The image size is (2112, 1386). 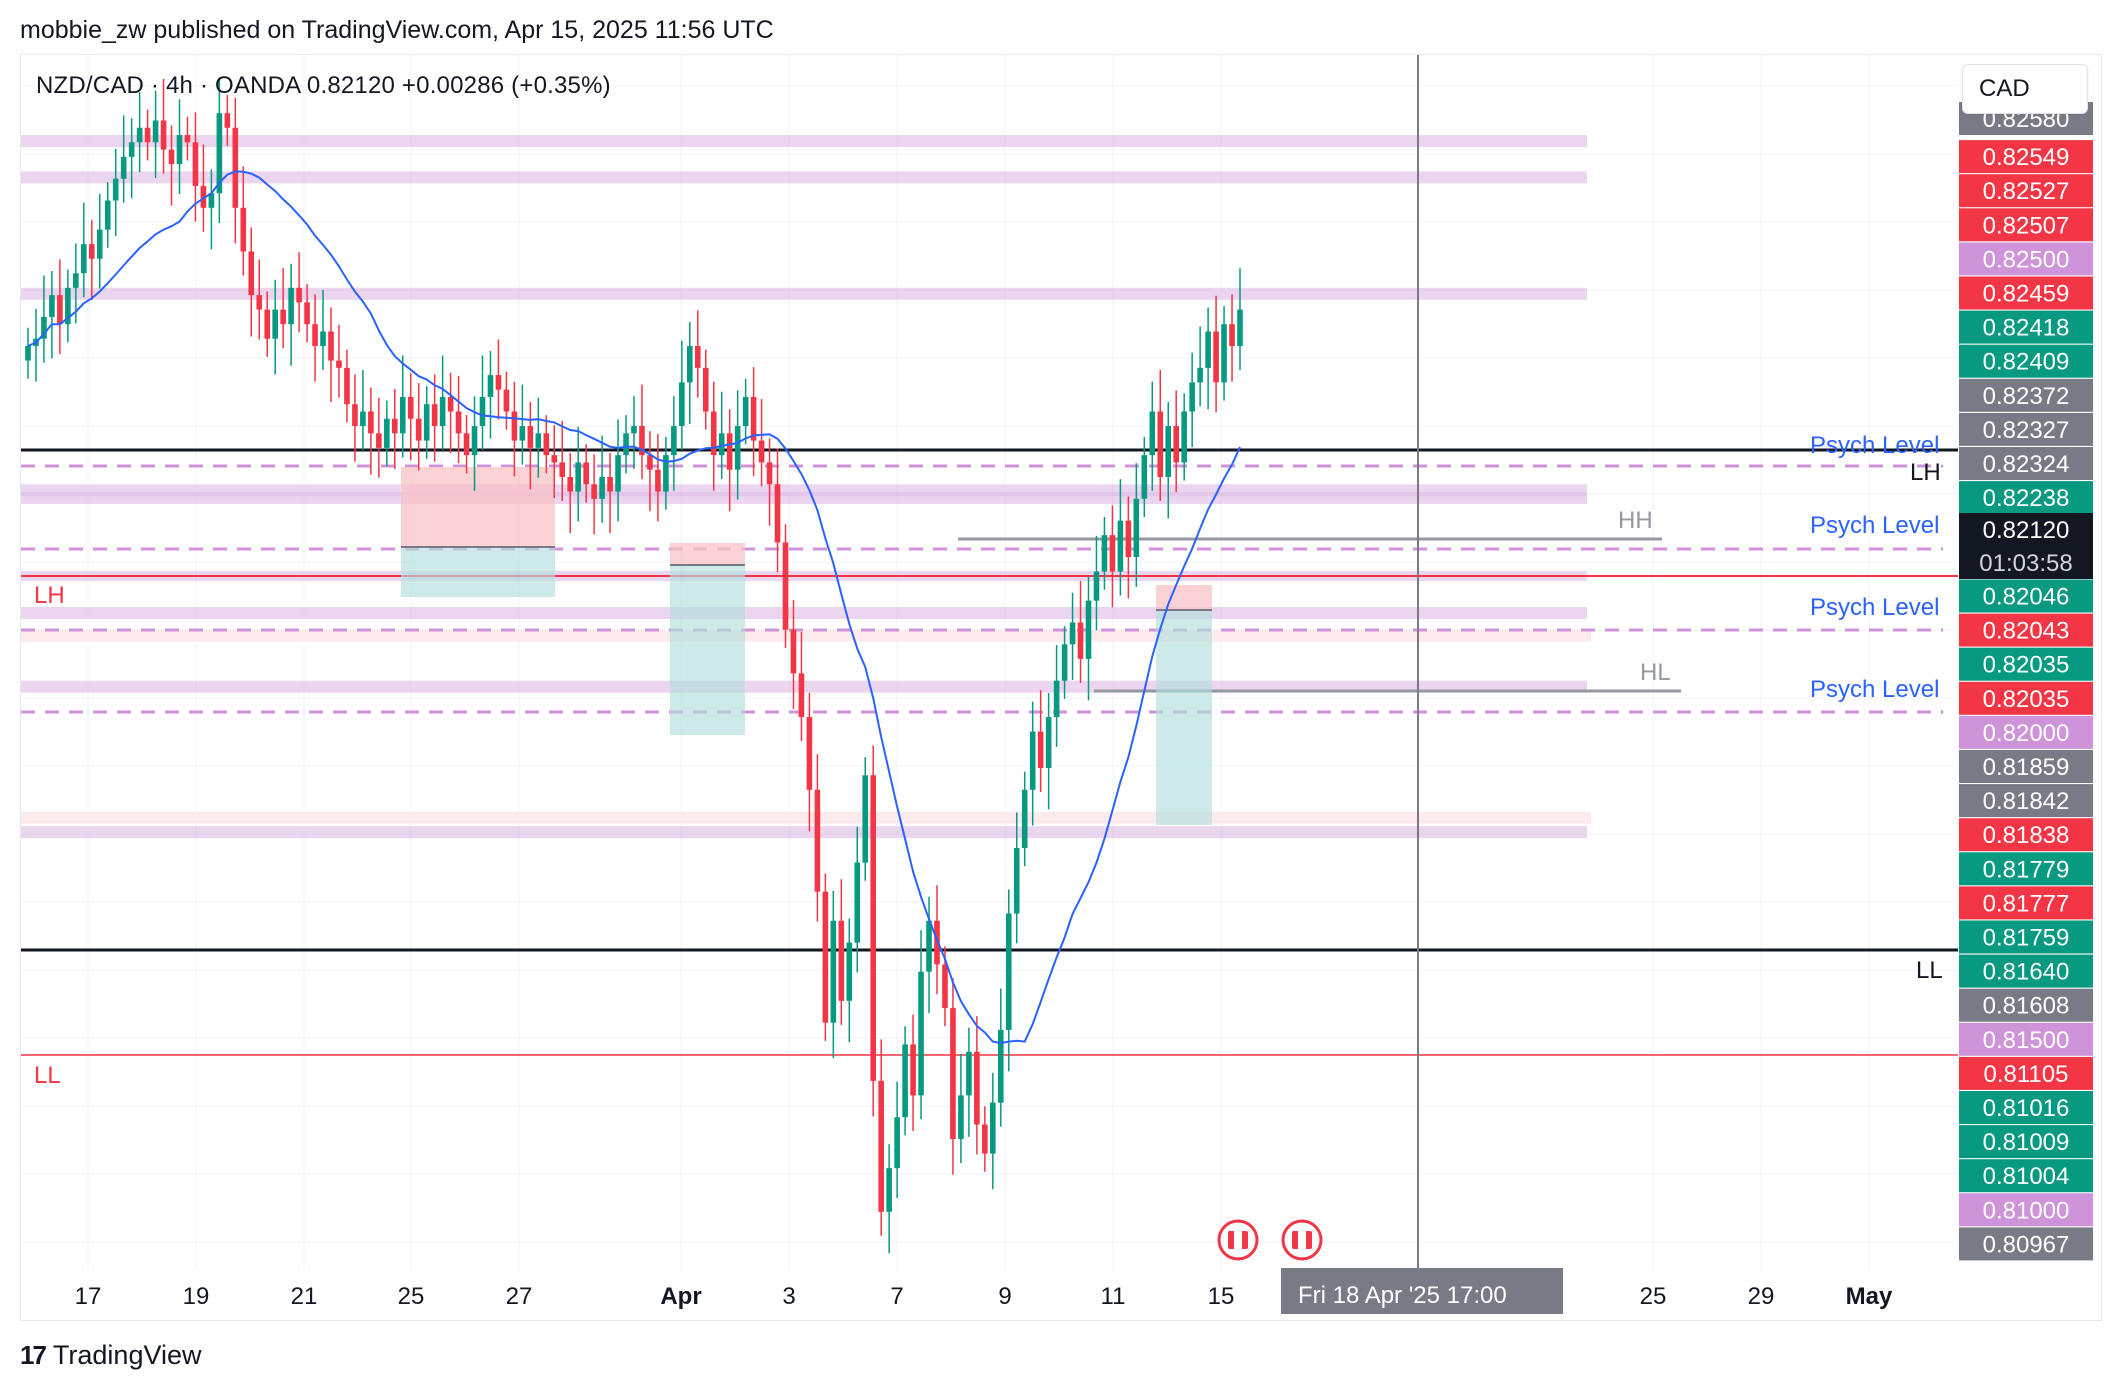 I want to click on price-tag-label: 0.81000, so click(x=2026, y=1210).